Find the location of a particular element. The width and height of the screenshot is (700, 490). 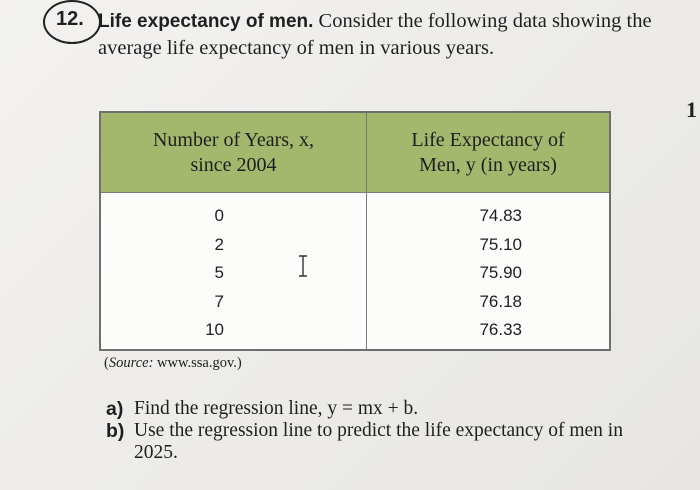

y-value: 76.33 is located at coordinates (500, 329).